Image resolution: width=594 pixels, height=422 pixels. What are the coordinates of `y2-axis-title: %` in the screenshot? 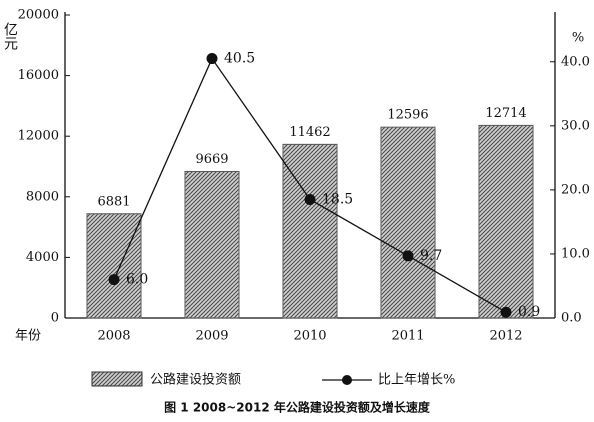 It's located at (578, 38).